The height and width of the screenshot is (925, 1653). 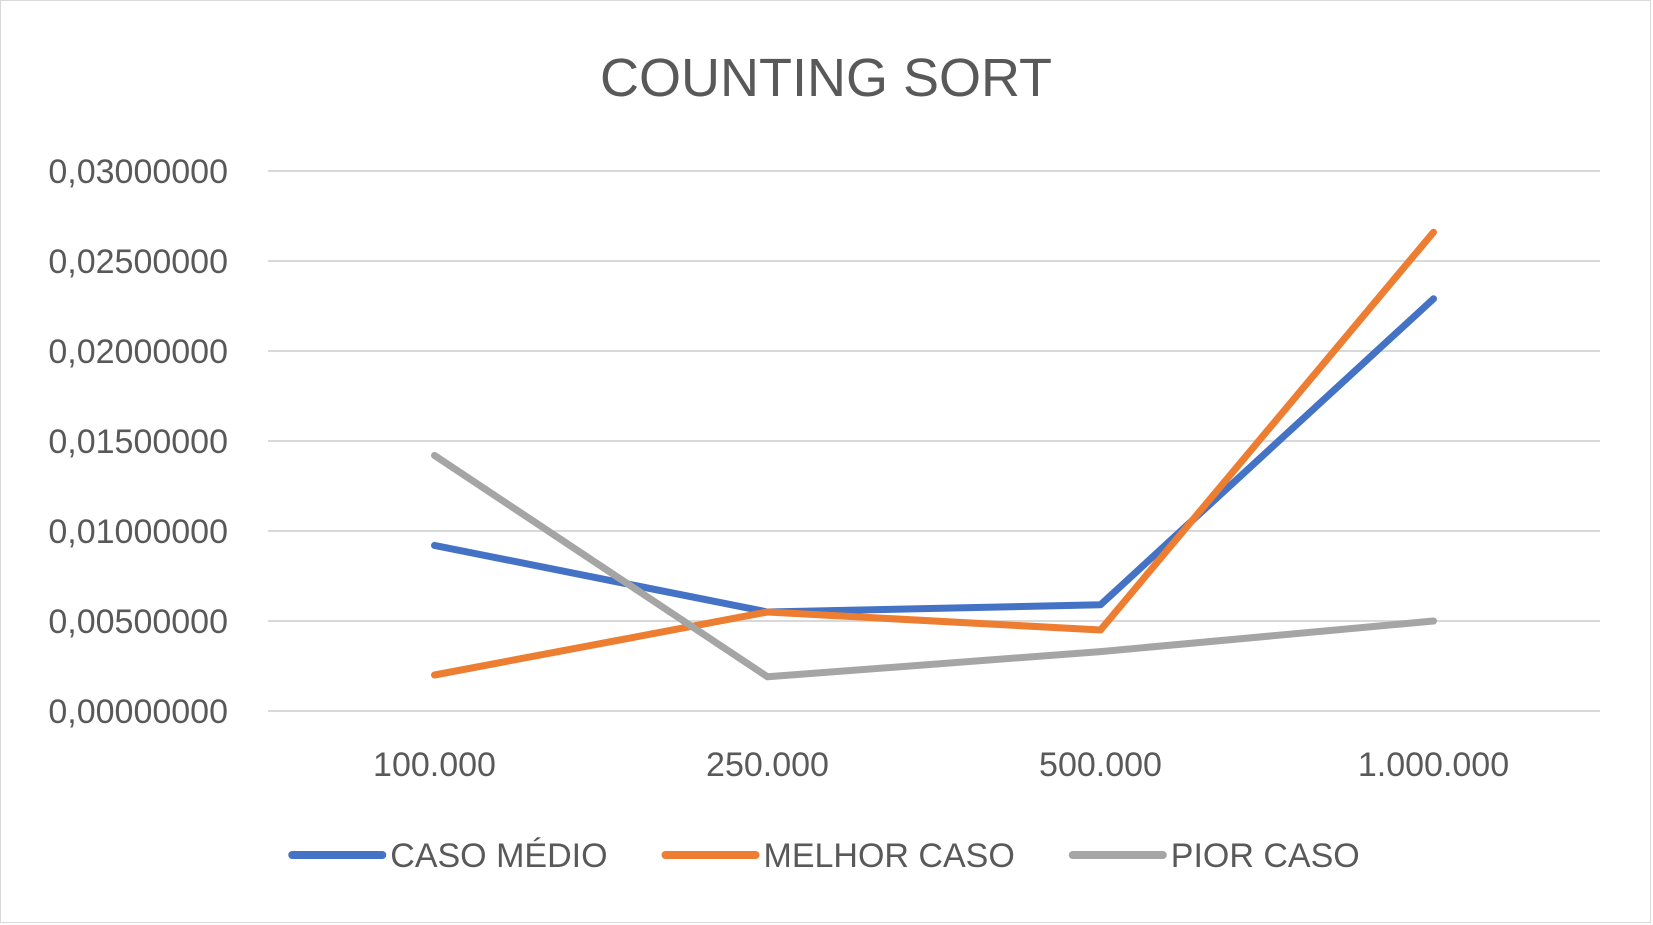 I want to click on chart-title: COUNTING SORT, so click(x=826, y=78).